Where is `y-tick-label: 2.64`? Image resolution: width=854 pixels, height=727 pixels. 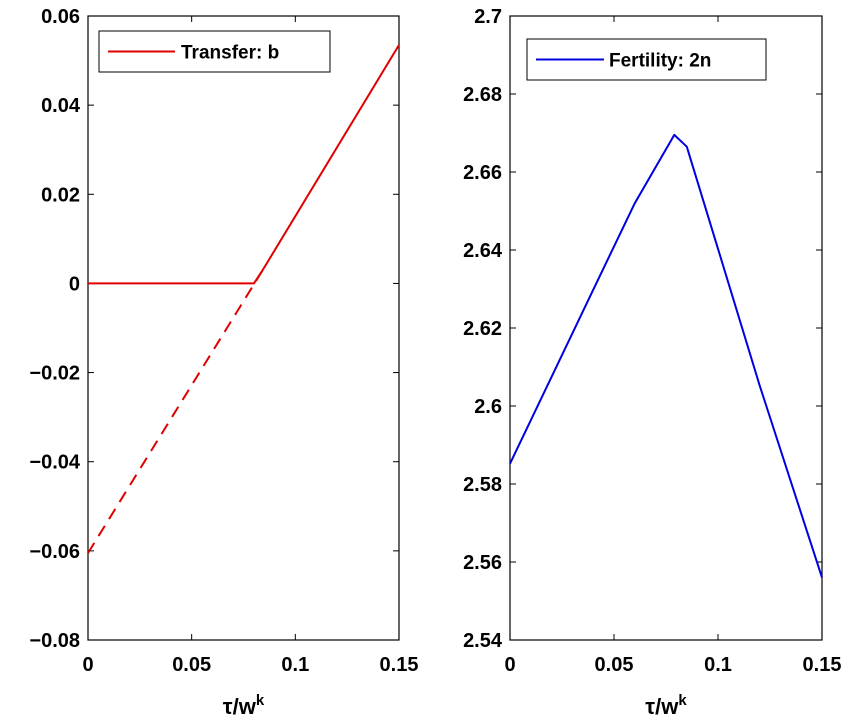
y-tick-label: 2.64 is located at coordinates (483, 251).